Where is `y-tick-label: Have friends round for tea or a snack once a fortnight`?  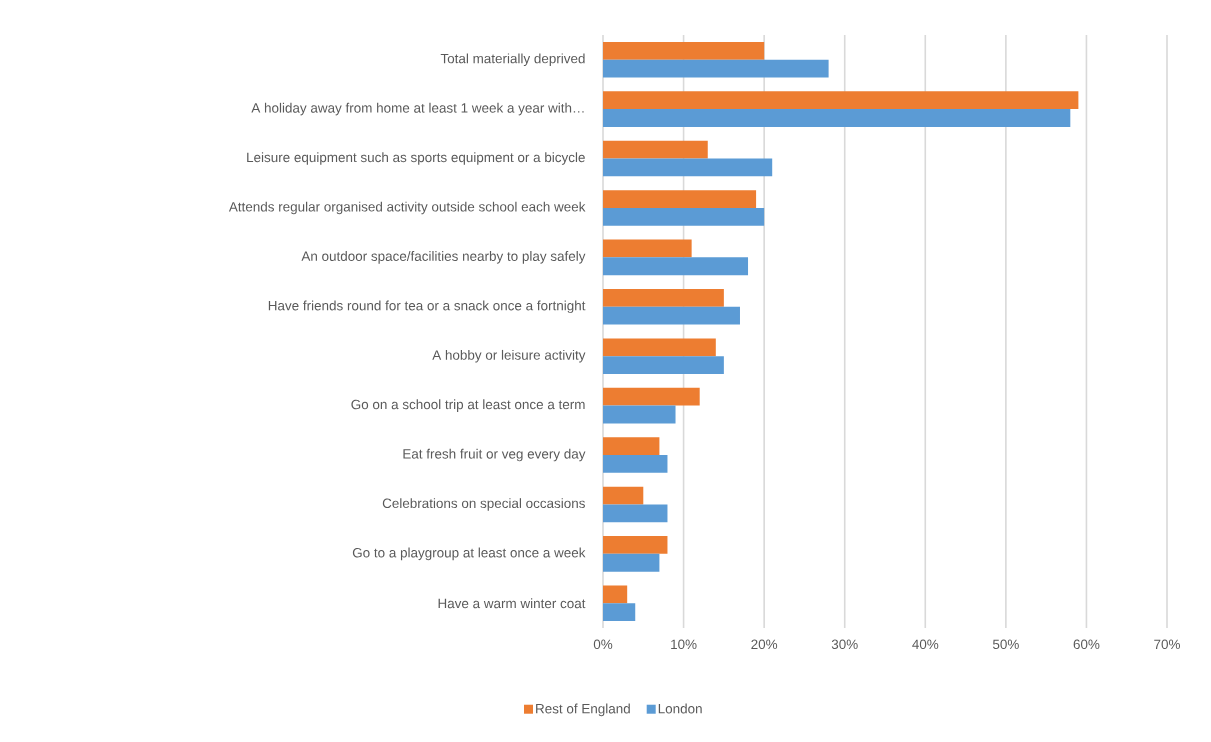 y-tick-label: Have friends round for tea or a snack once a fortnight is located at coordinates (427, 307).